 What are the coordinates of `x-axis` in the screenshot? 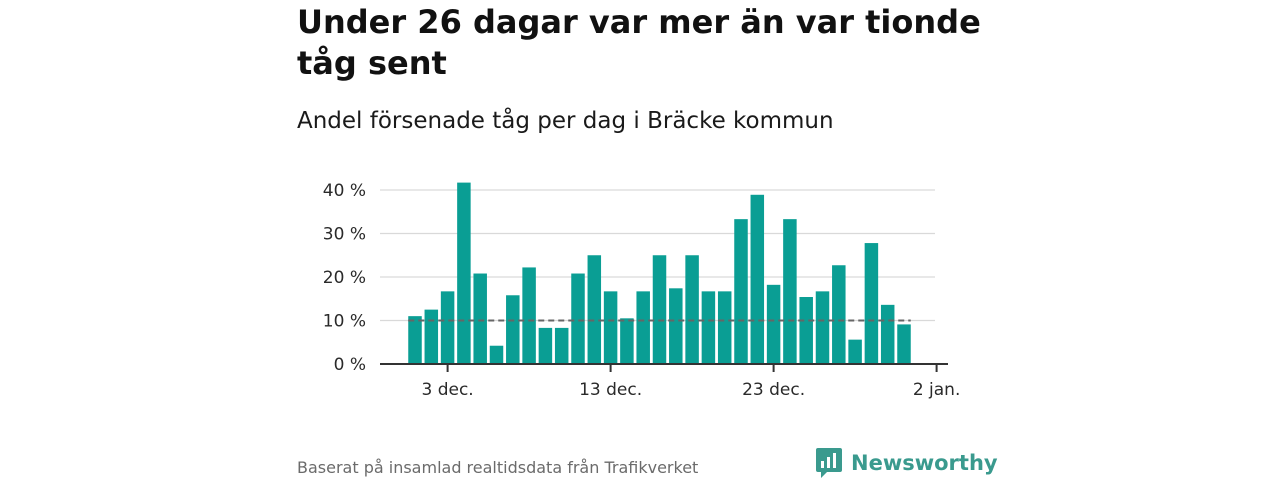 It's located at (664, 367).